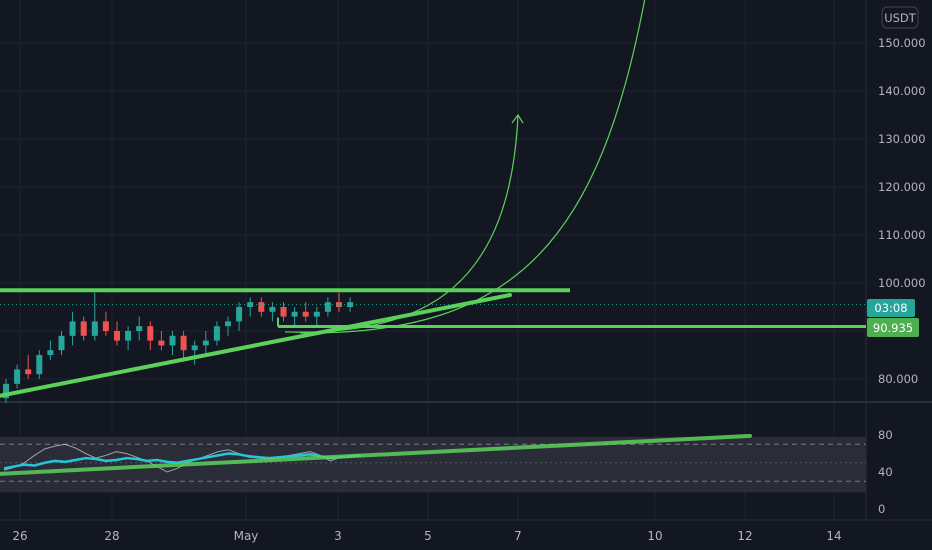 This screenshot has width=932, height=550. I want to click on date-tick-label: 10, so click(654, 536).